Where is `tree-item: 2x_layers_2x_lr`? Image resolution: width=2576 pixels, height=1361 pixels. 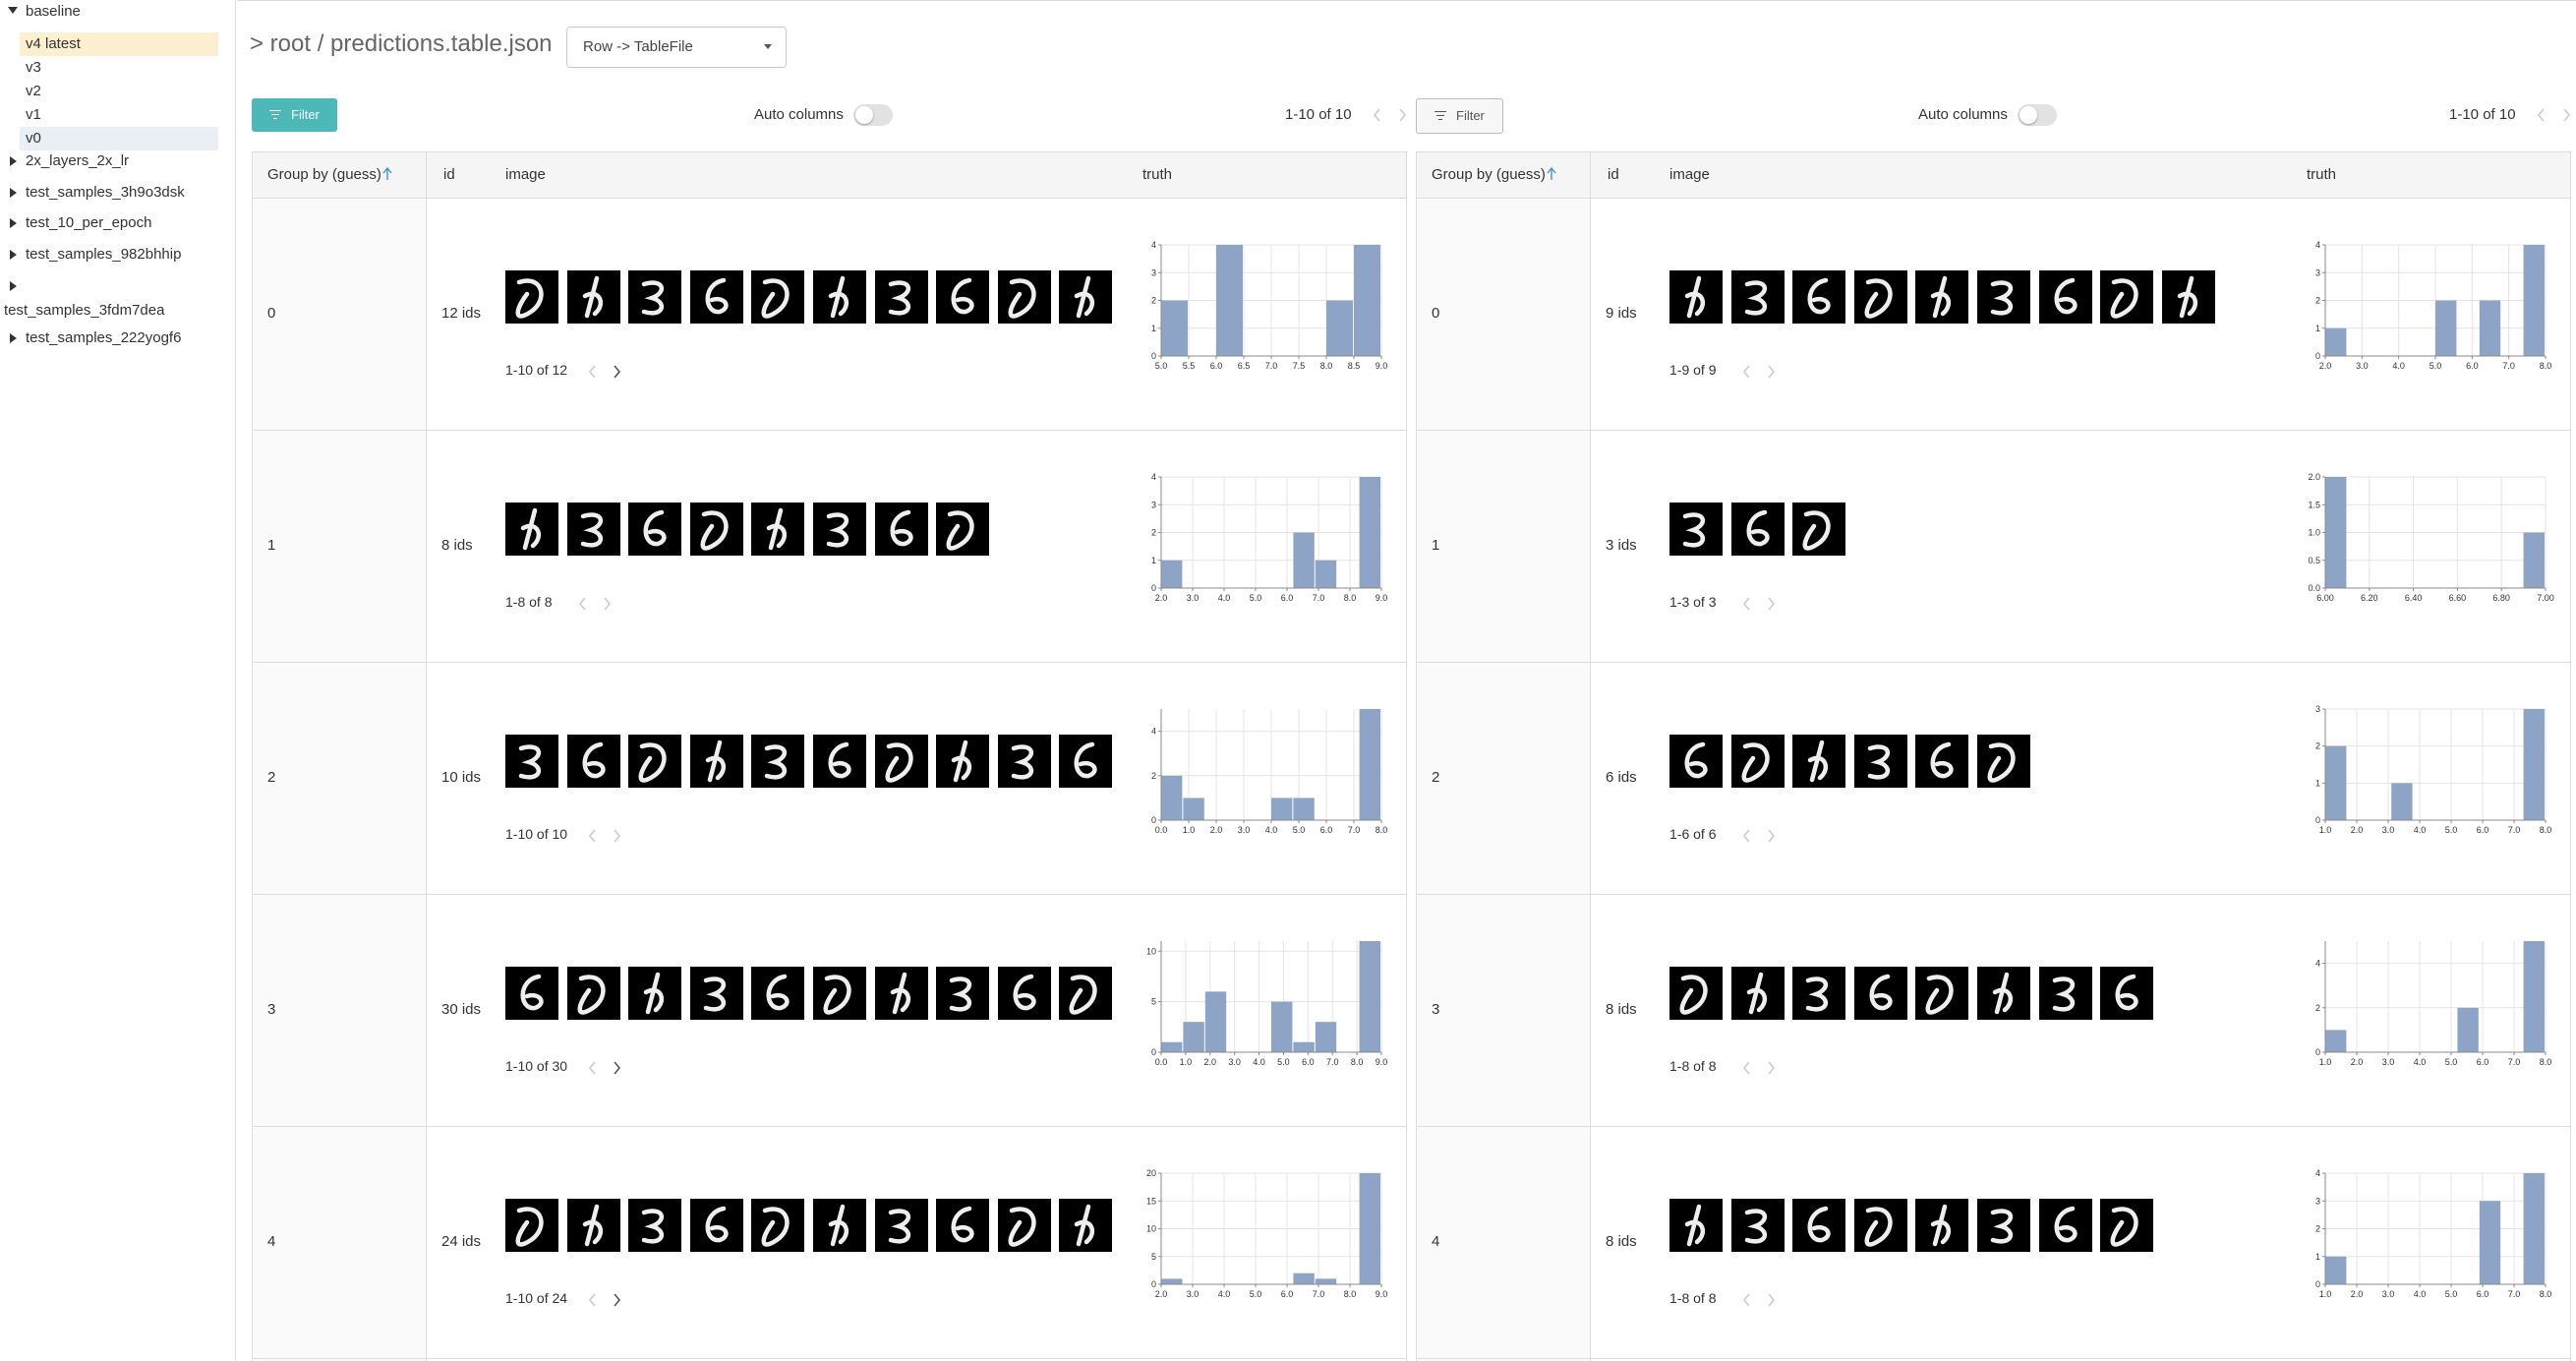 tree-item: 2x_layers_2x_lr is located at coordinates (78, 160).